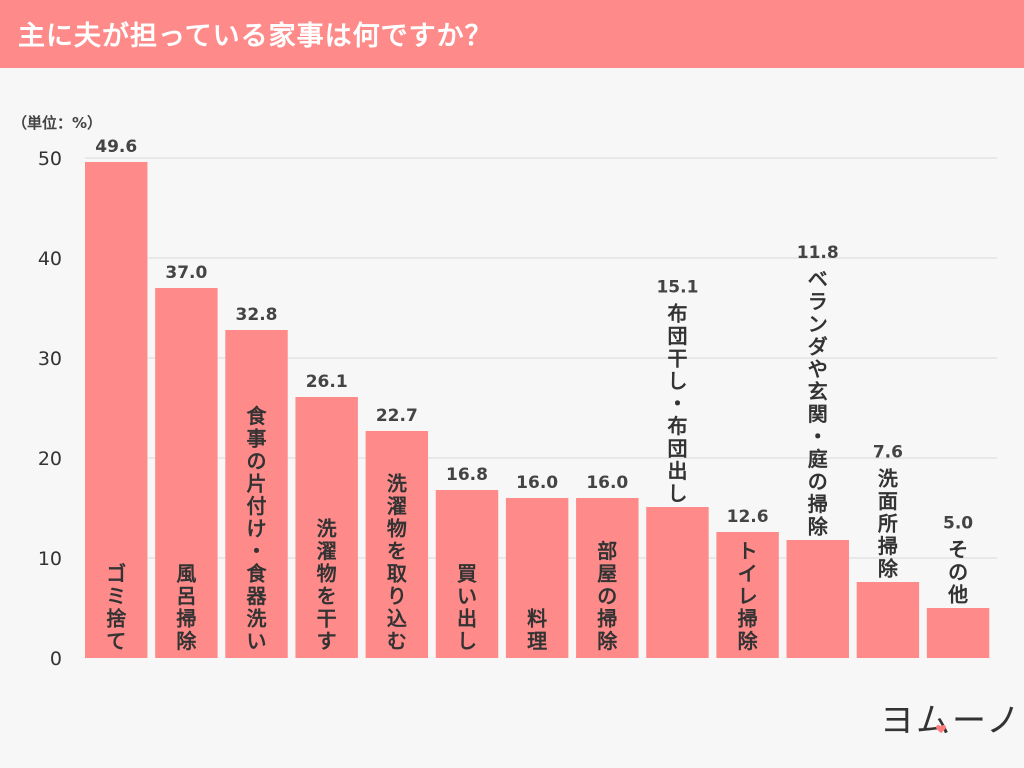 The image size is (1024, 768). I want to click on svg-text: 器, so click(257, 596).